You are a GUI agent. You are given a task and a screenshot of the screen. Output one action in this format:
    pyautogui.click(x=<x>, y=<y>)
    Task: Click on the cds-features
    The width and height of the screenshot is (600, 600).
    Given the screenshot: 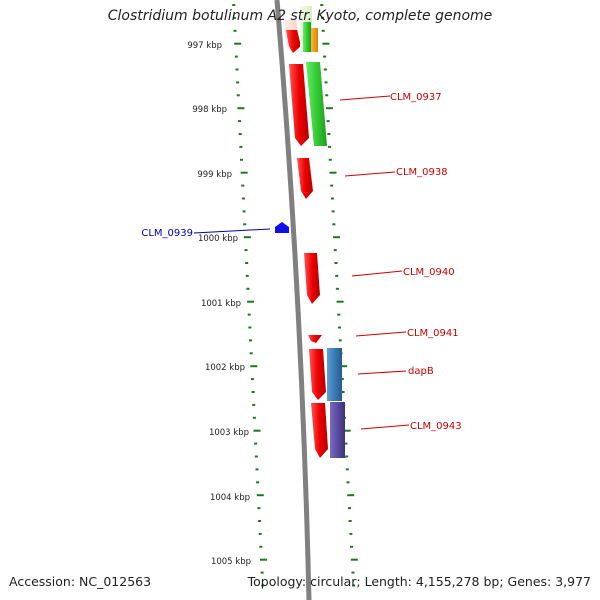 What is the action you would take?
    pyautogui.click(x=301, y=239)
    